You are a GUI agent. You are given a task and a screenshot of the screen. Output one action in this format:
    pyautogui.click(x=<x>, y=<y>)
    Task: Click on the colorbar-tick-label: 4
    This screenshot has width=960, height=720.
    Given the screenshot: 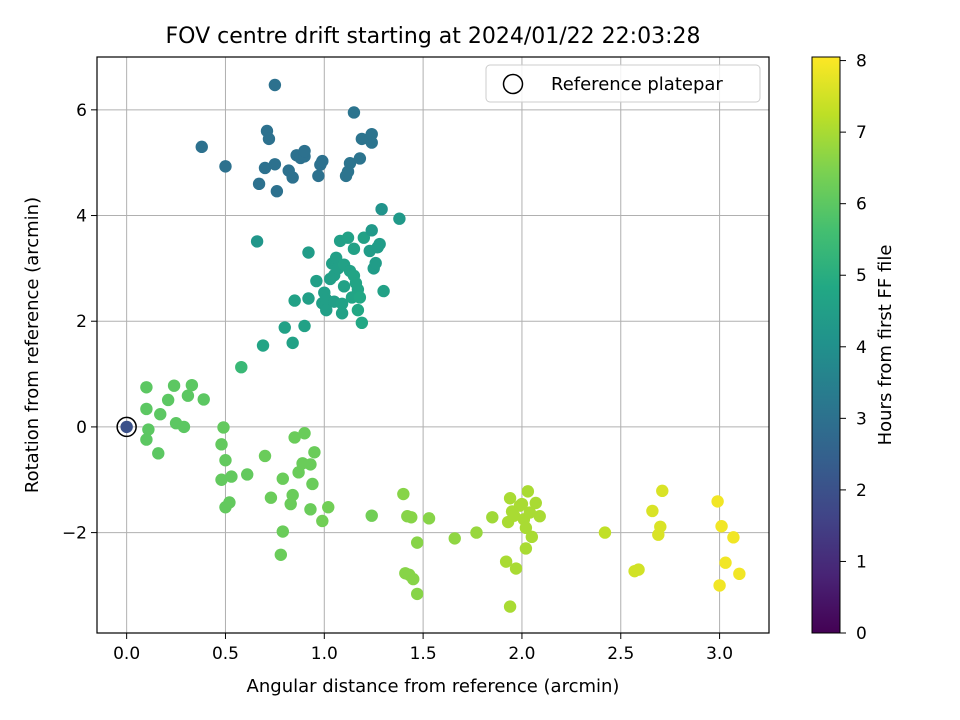 What is the action you would take?
    pyautogui.click(x=861, y=348)
    